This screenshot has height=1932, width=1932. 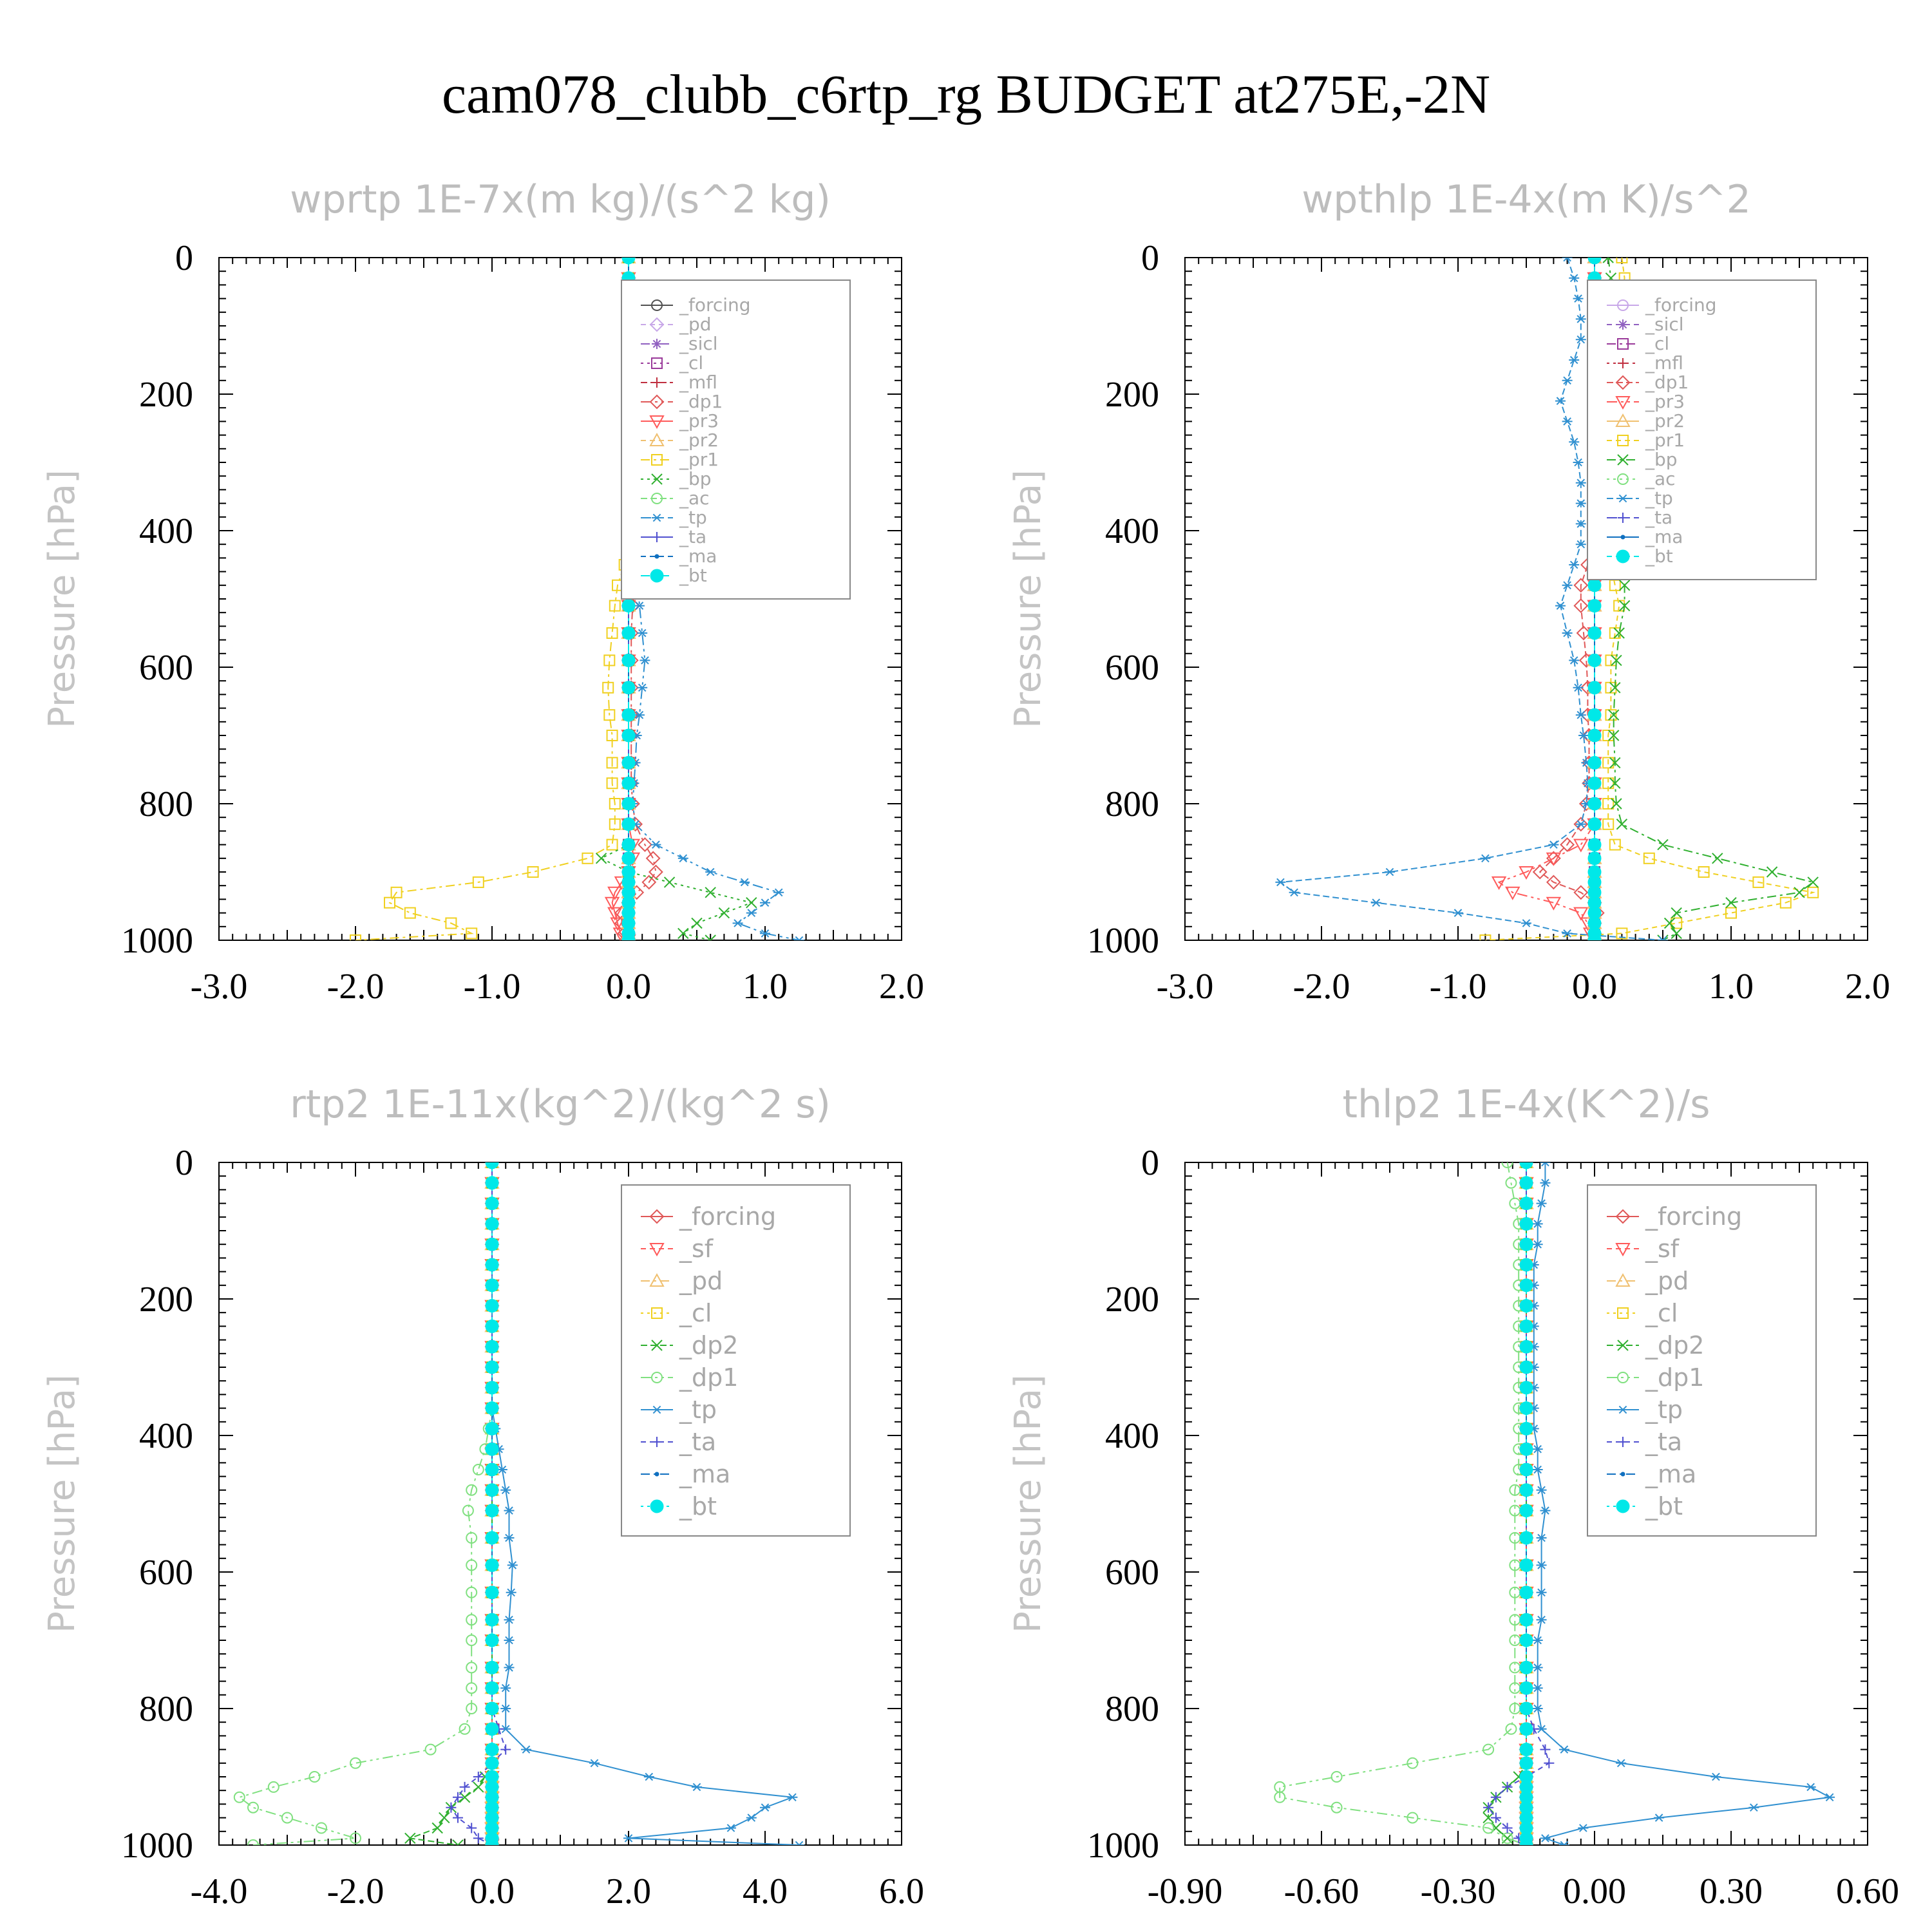 What do you see at coordinates (1321, 1891) in the screenshot?
I see `x-tick-label: -0.60` at bounding box center [1321, 1891].